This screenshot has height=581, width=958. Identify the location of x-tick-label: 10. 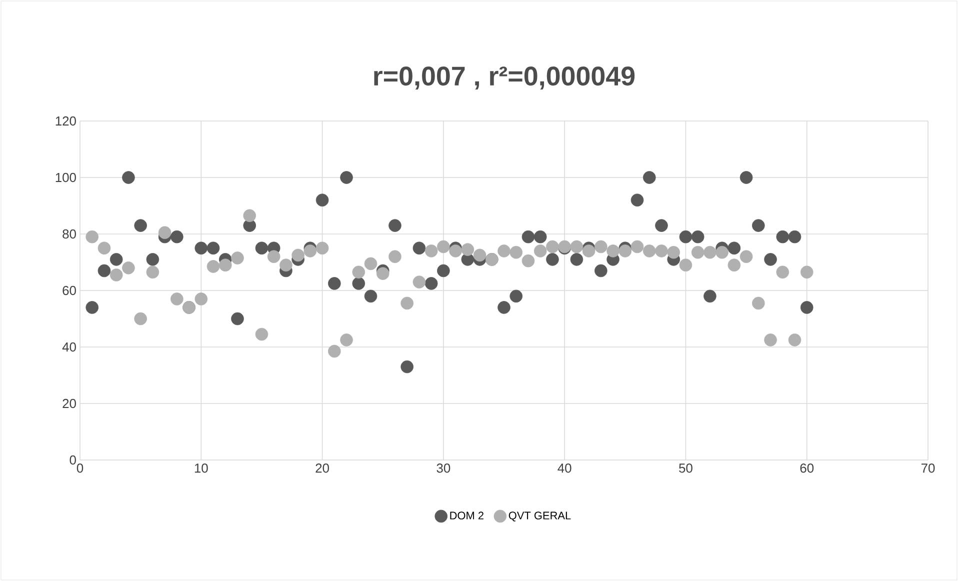
(201, 468).